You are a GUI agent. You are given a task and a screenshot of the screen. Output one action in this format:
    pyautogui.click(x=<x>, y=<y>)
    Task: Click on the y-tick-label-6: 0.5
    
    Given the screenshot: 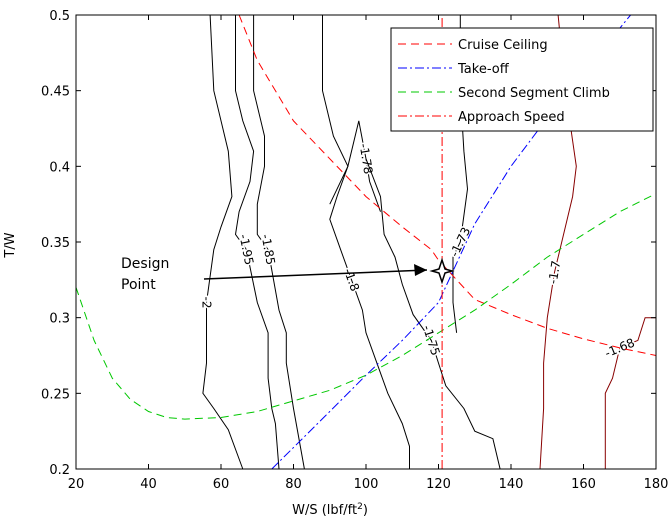 What is the action you would take?
    pyautogui.click(x=59, y=16)
    